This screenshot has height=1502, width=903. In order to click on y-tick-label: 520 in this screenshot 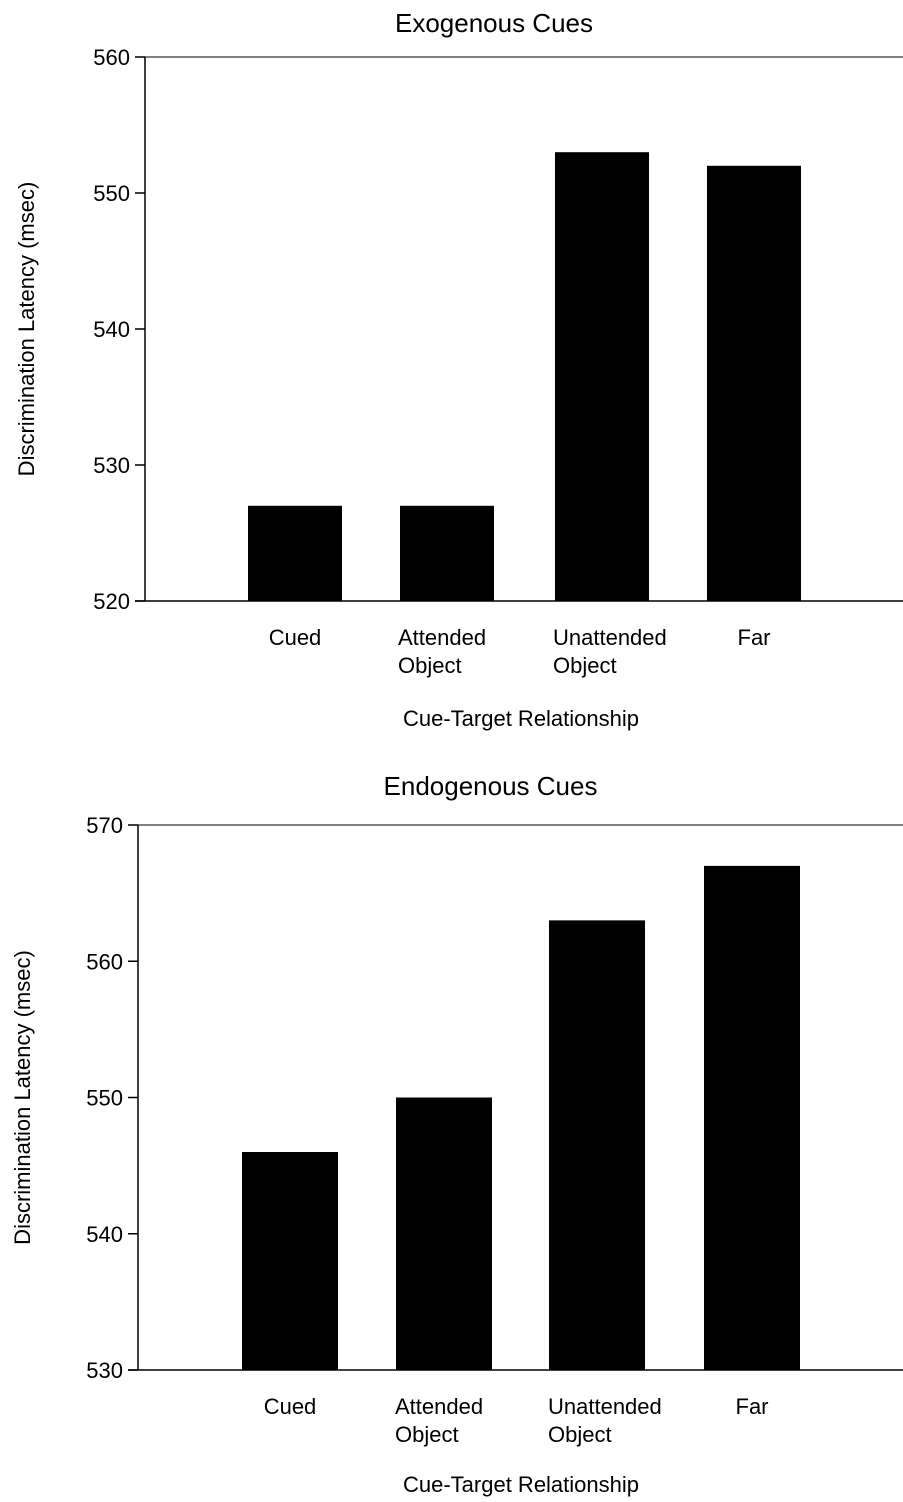, I will do `click(111, 601)`.